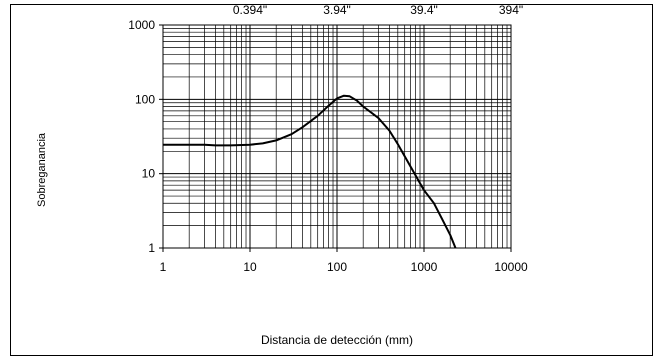 This screenshot has width=664, height=362. What do you see at coordinates (511, 267) in the screenshot?
I see `x-tick-label: 10000` at bounding box center [511, 267].